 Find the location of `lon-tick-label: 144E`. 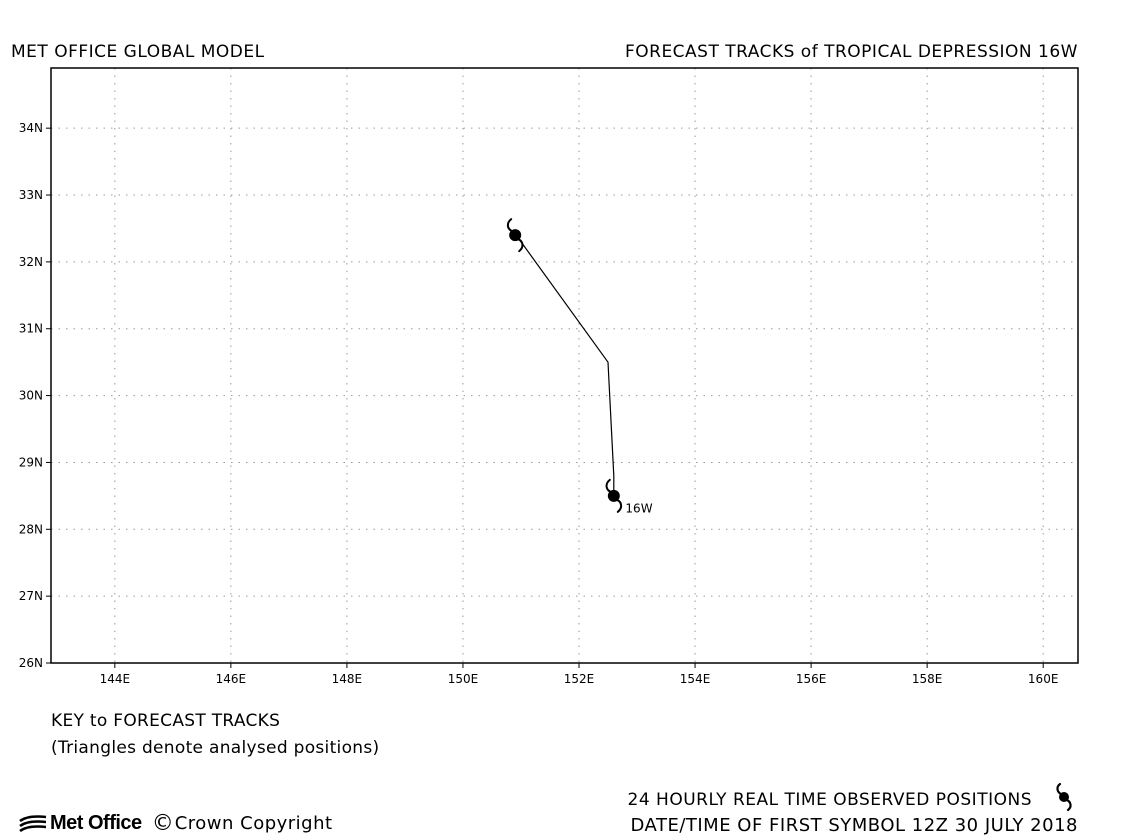

lon-tick-label: 144E is located at coordinates (115, 679).